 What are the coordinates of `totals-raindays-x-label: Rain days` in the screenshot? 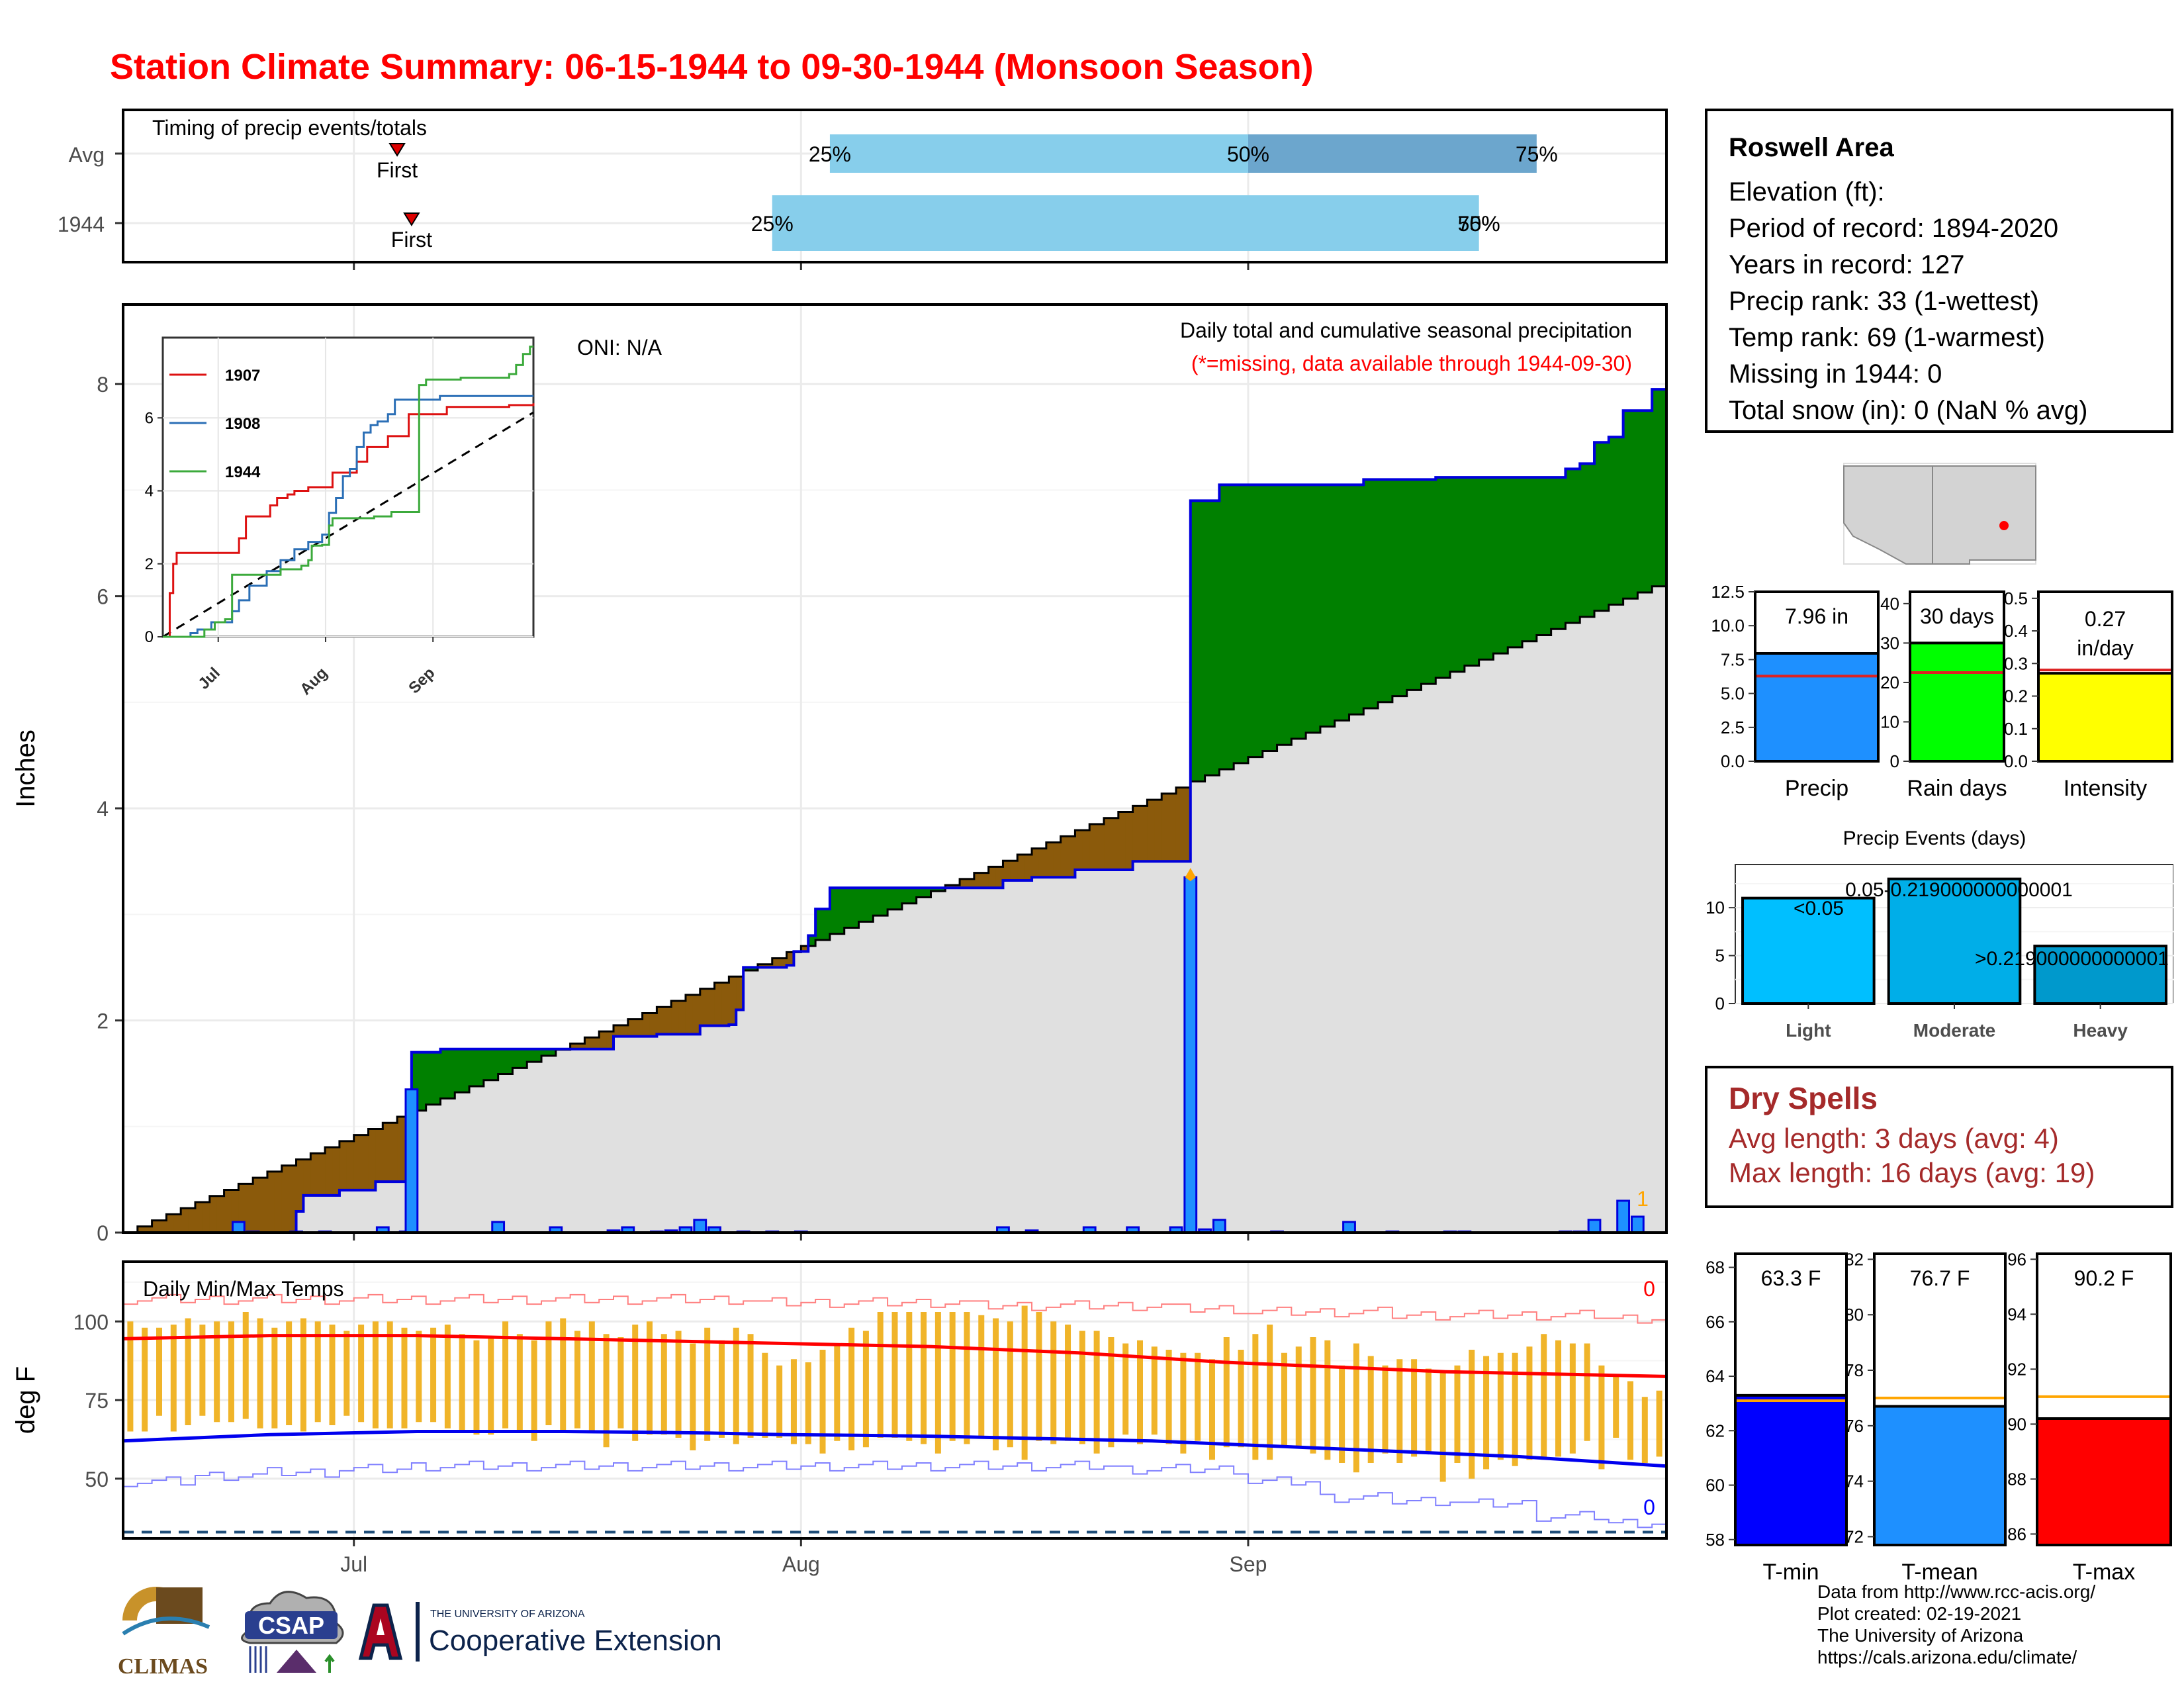 It's located at (1957, 788).